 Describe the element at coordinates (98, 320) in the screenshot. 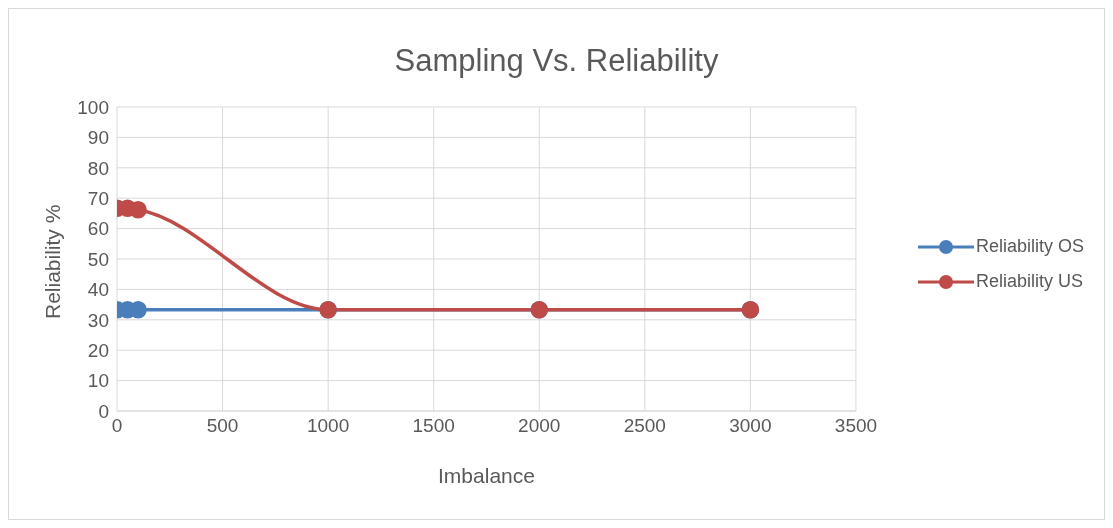

I see `y-tick-label: 30` at that location.